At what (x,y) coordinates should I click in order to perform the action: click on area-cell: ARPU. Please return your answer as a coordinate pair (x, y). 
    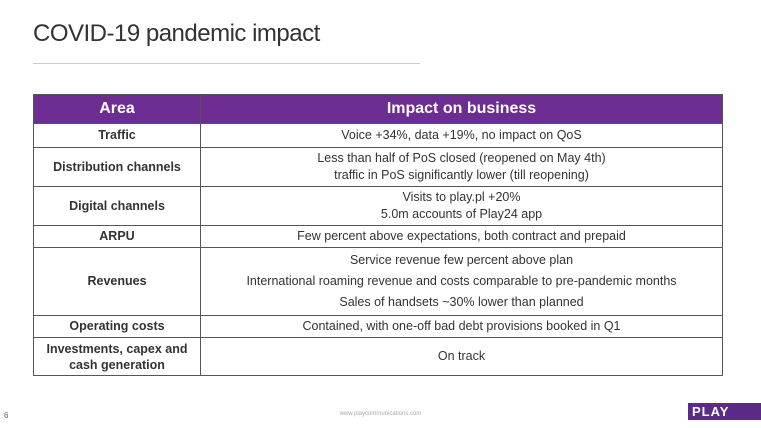
    Looking at the image, I should click on (117, 236).